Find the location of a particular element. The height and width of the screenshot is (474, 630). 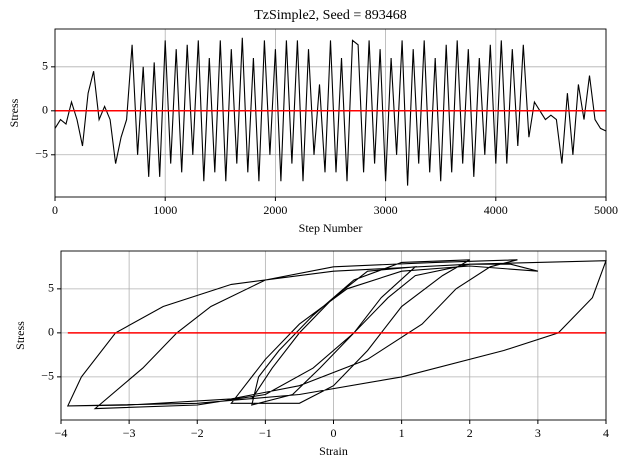

chart-title: TzSimple2, Seed = 893468 is located at coordinates (330, 15).